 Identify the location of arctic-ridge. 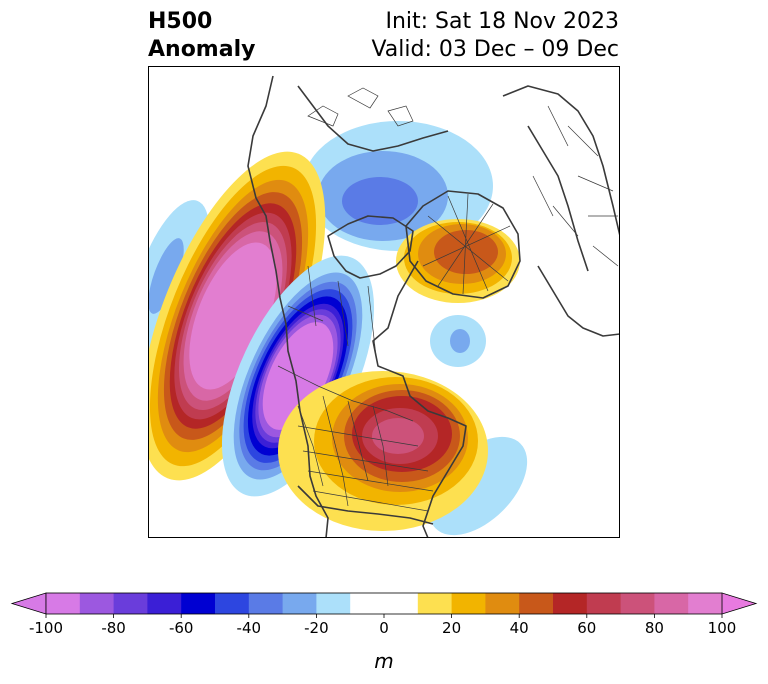
(458, 261).